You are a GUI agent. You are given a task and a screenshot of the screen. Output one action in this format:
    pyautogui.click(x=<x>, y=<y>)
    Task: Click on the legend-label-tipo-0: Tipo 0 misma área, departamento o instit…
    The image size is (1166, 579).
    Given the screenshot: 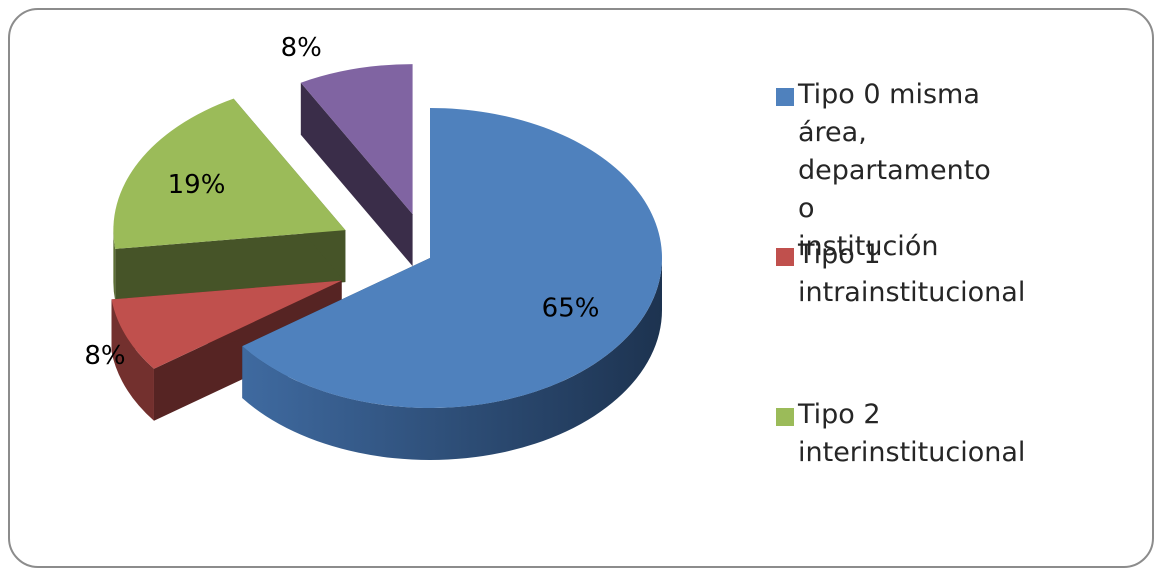 What is the action you would take?
    pyautogui.click(x=894, y=170)
    